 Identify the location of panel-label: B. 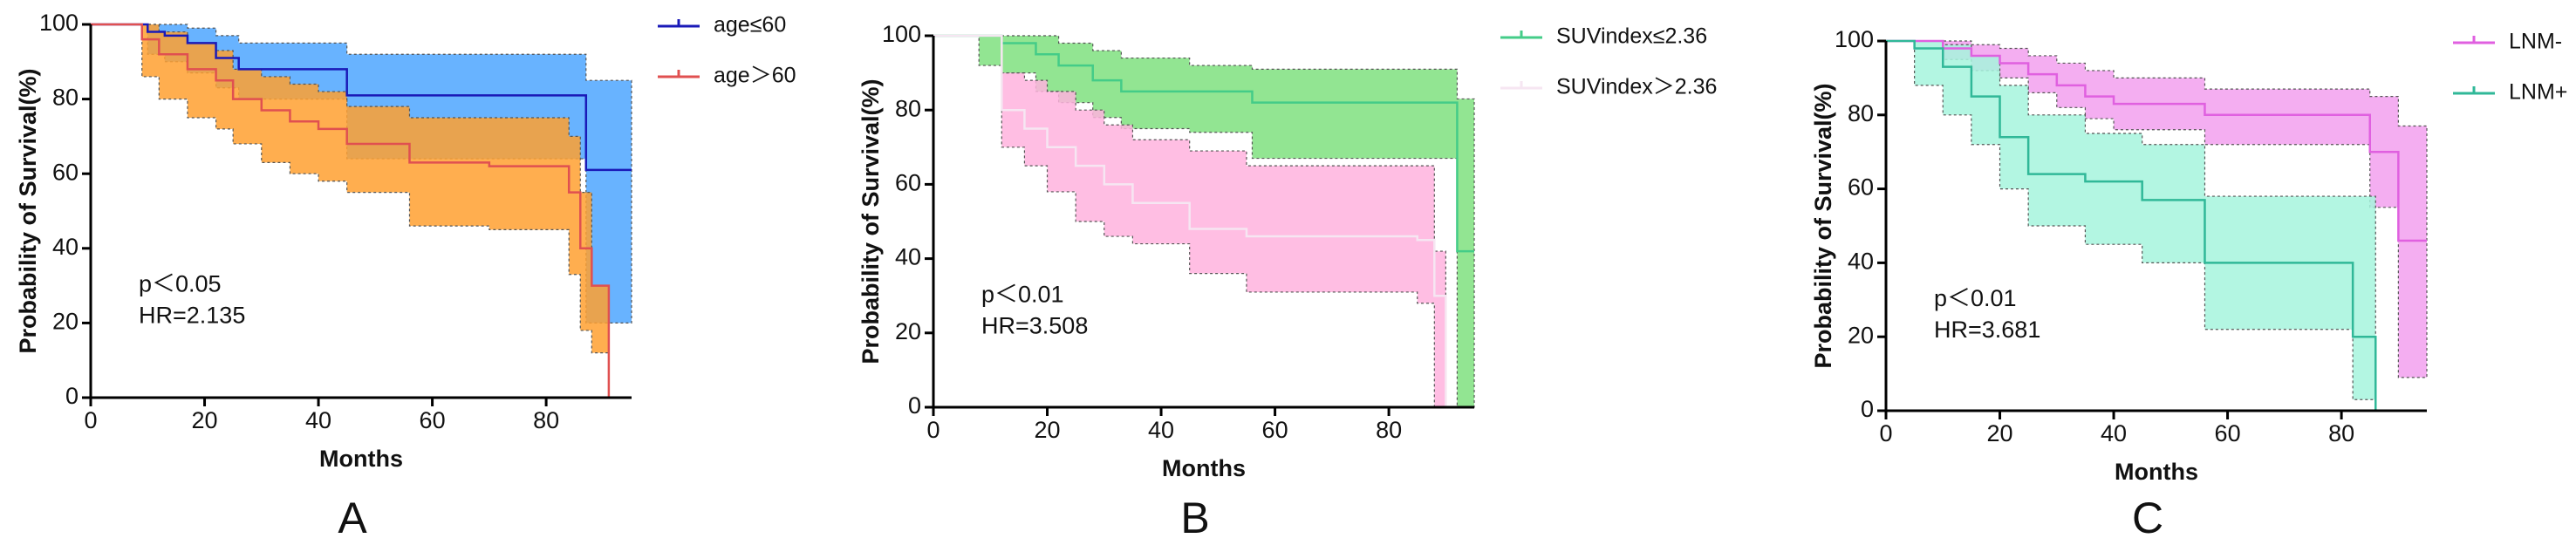
(1194, 518).